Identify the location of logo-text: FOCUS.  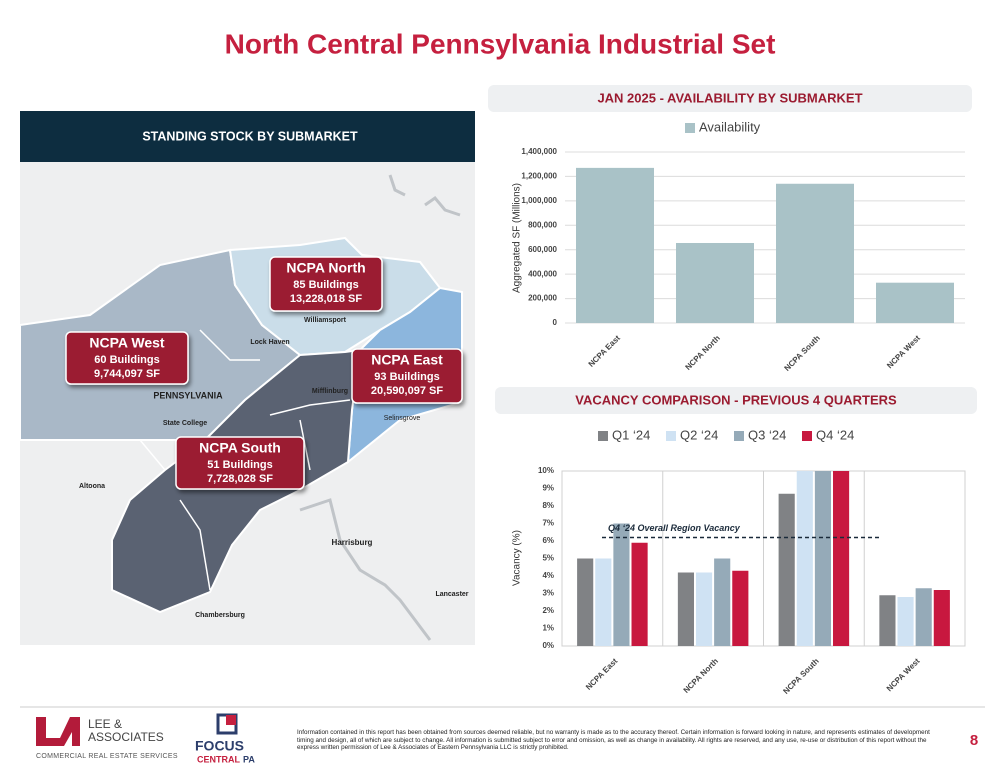
(219, 746).